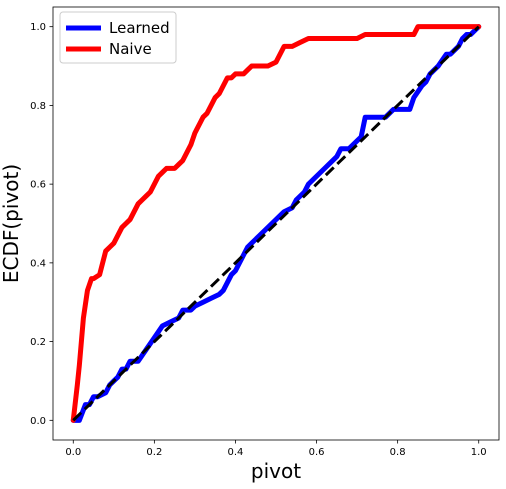  Describe the element at coordinates (38, 342) in the screenshot. I see `y-tick-label: 0.2` at that location.